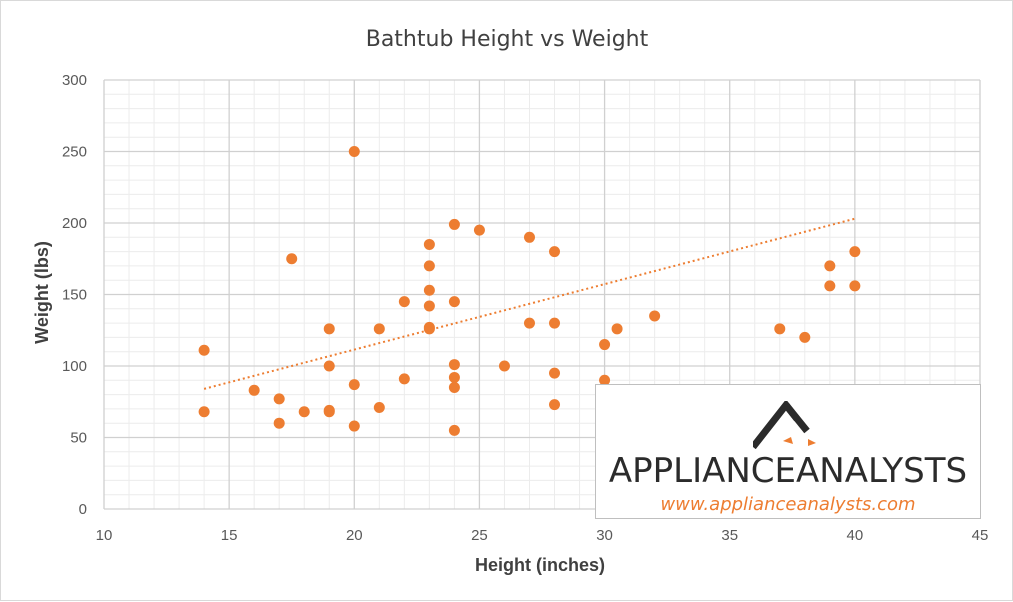 This screenshot has width=1013, height=602. What do you see at coordinates (104, 535) in the screenshot?
I see `x-tick-label: 10` at bounding box center [104, 535].